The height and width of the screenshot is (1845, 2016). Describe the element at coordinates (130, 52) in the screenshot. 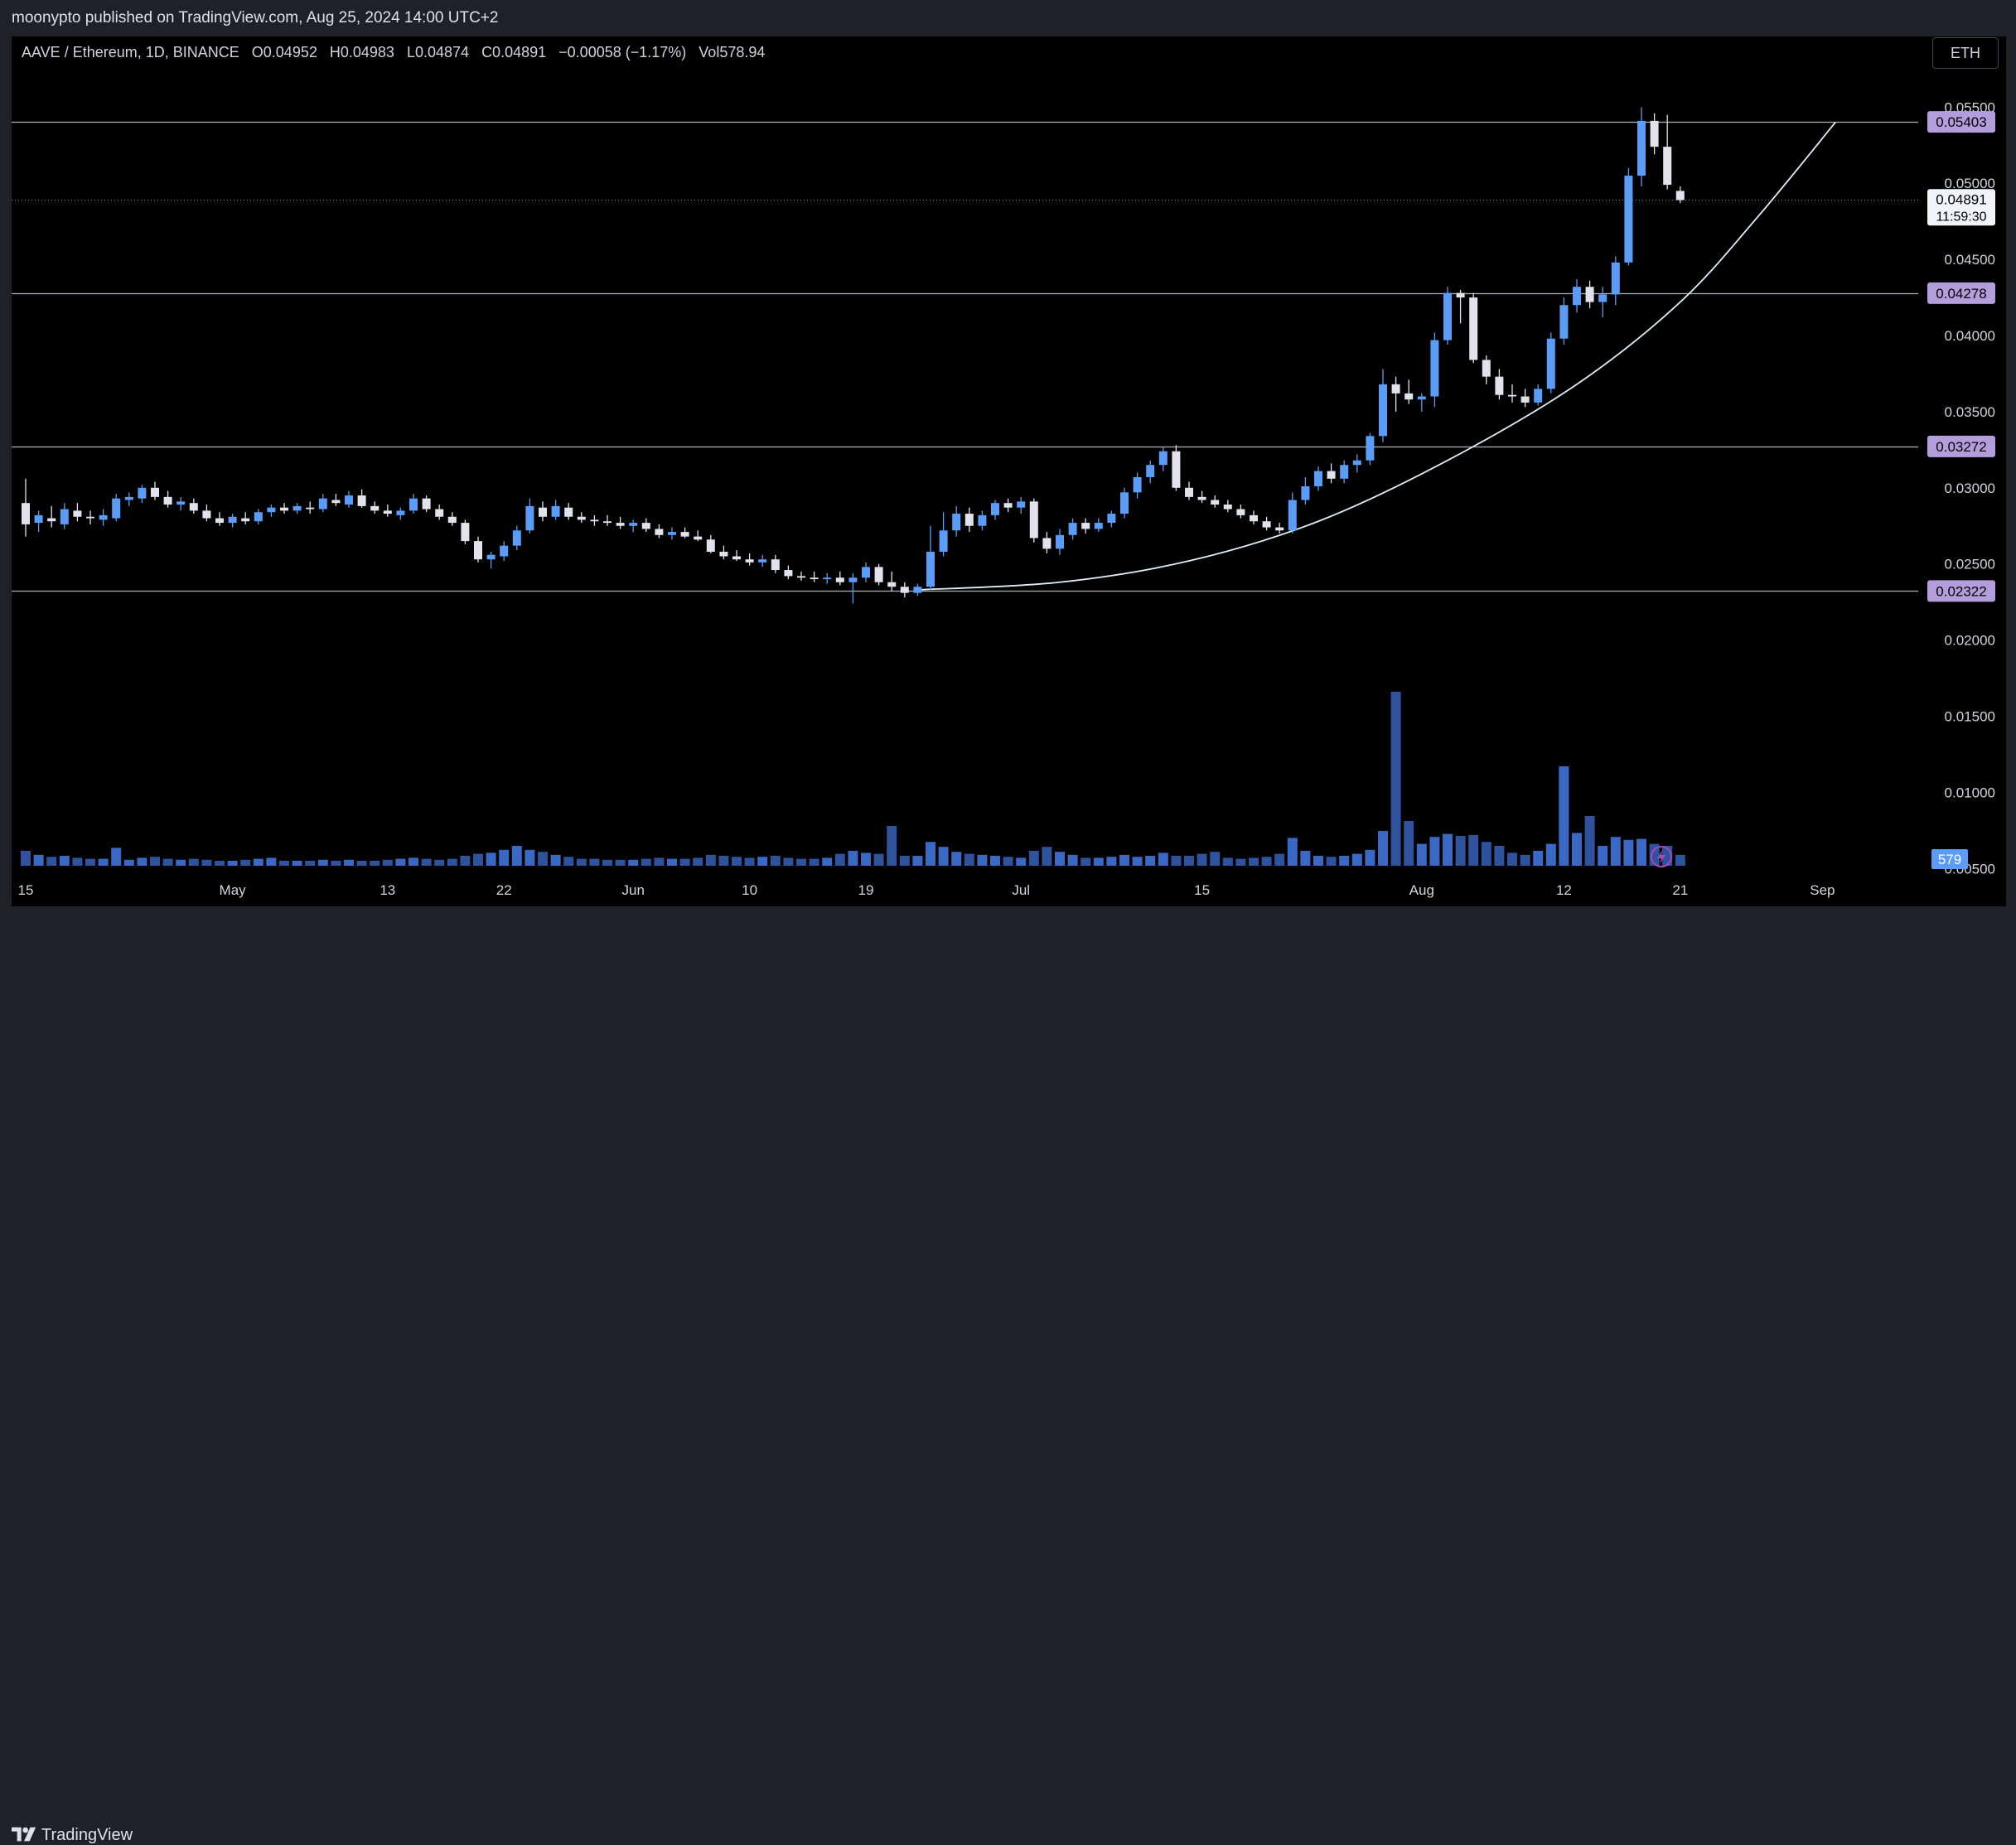

I see `legend-symbol: AAVE / Ethereum, 1D, BINANCE` at that location.